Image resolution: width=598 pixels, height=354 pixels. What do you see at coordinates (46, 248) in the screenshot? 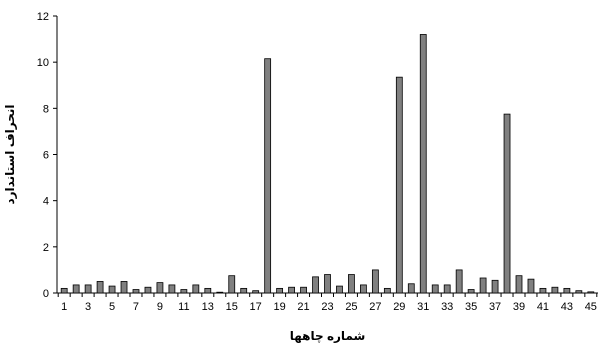
I see `y-tick-label: 2` at bounding box center [46, 248].